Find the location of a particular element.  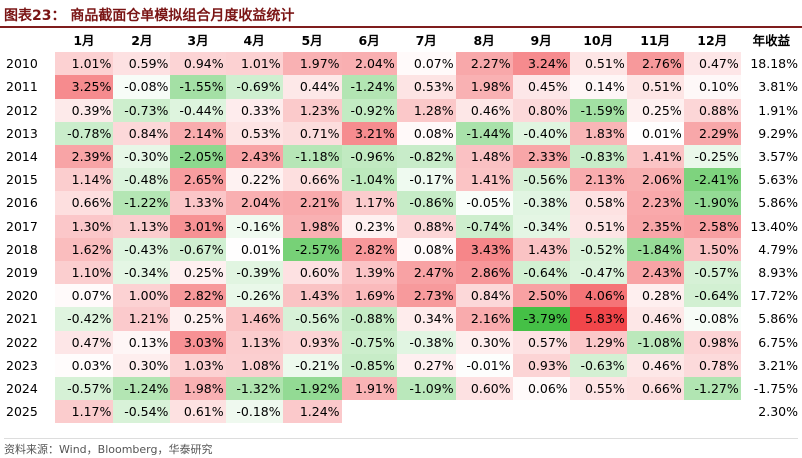

return-cell: 0.47% is located at coordinates (84, 342).